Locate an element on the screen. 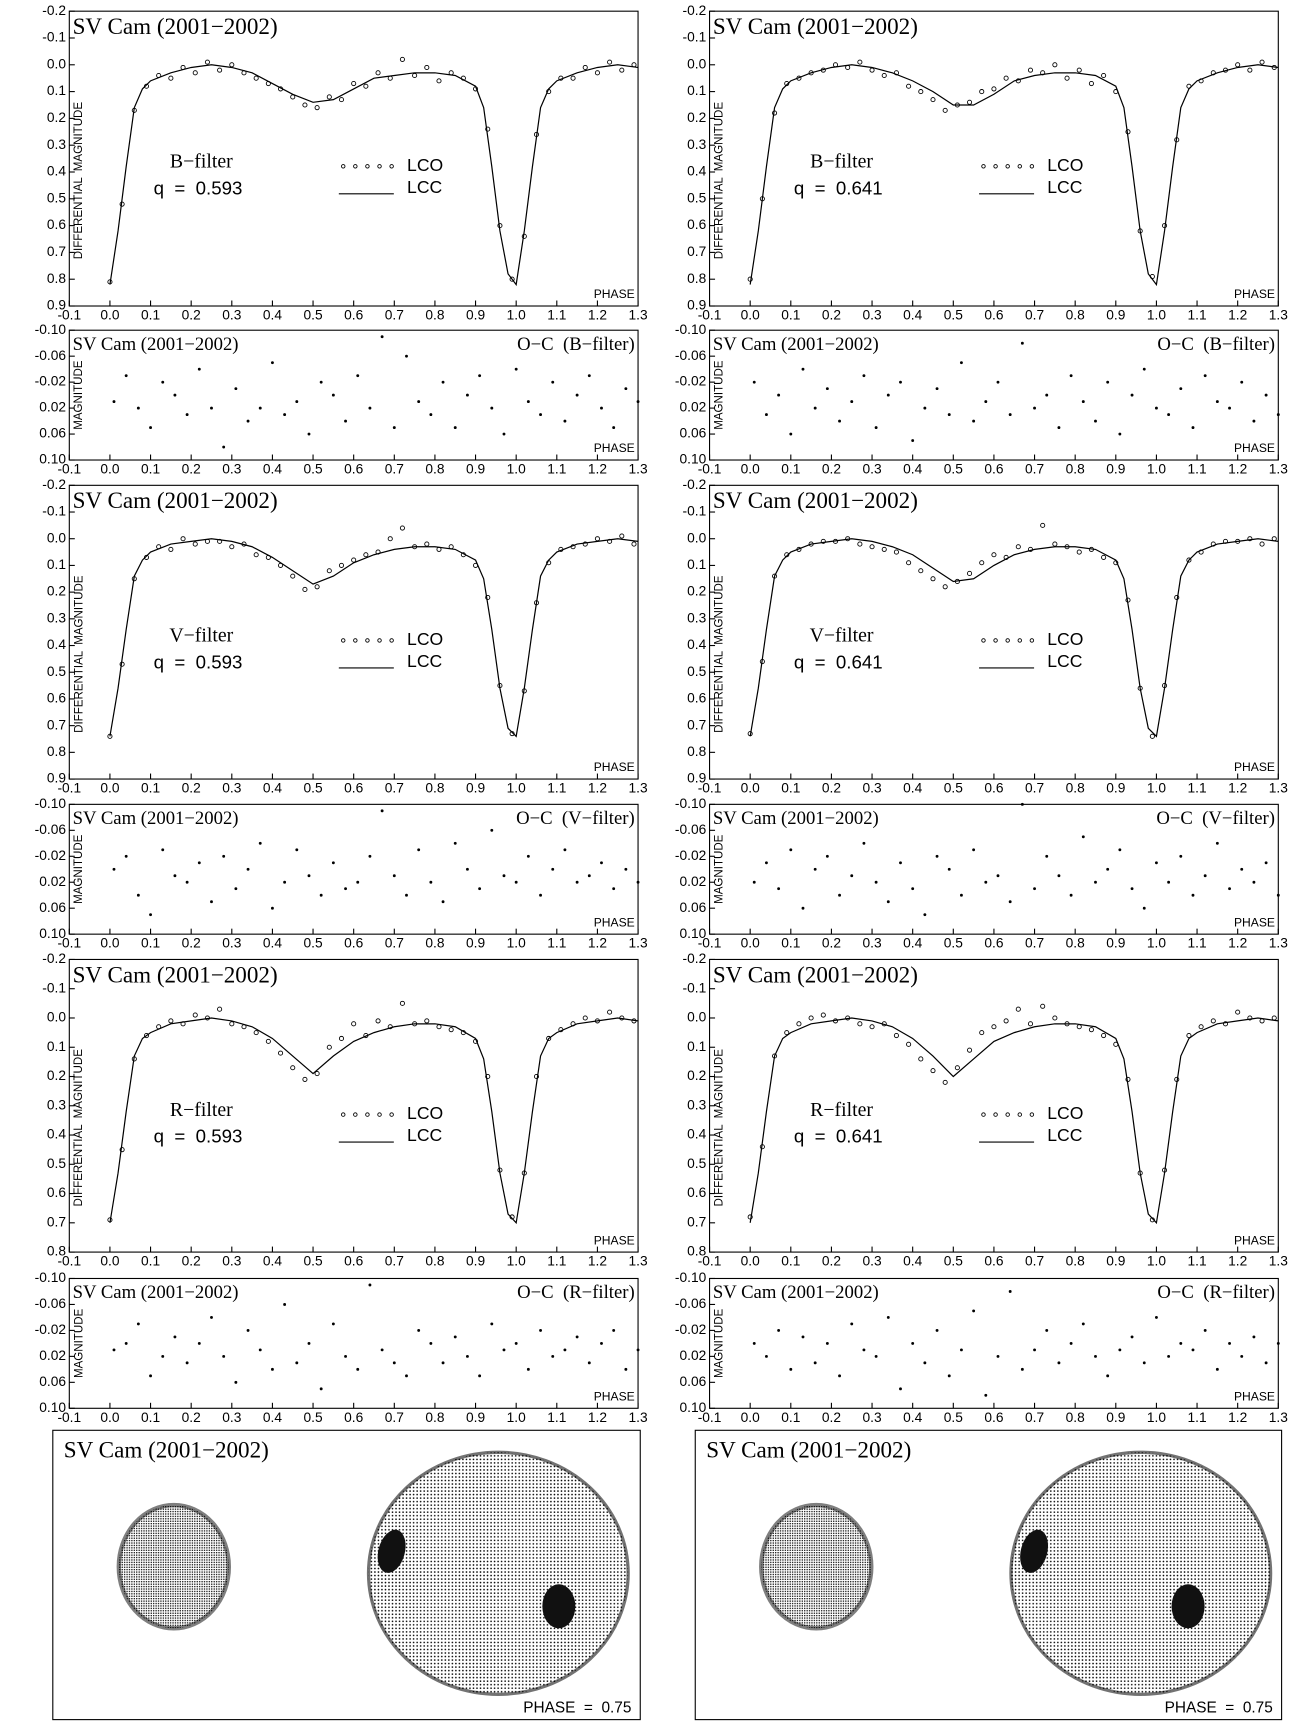 The width and height of the screenshot is (1297, 1722). panel-annotation: O−C (V−filter) is located at coordinates (1215, 818).